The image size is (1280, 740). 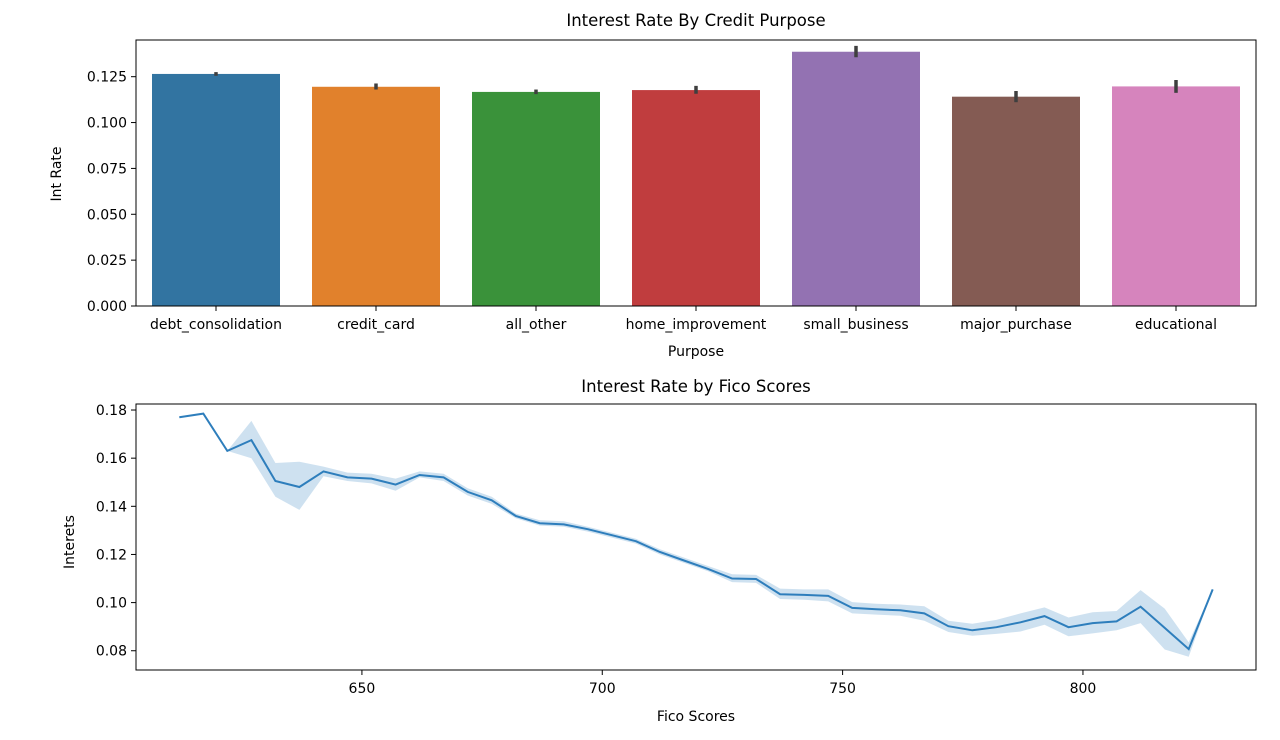 I want to click on x-tick-label: major_purchase, so click(x=1016, y=325).